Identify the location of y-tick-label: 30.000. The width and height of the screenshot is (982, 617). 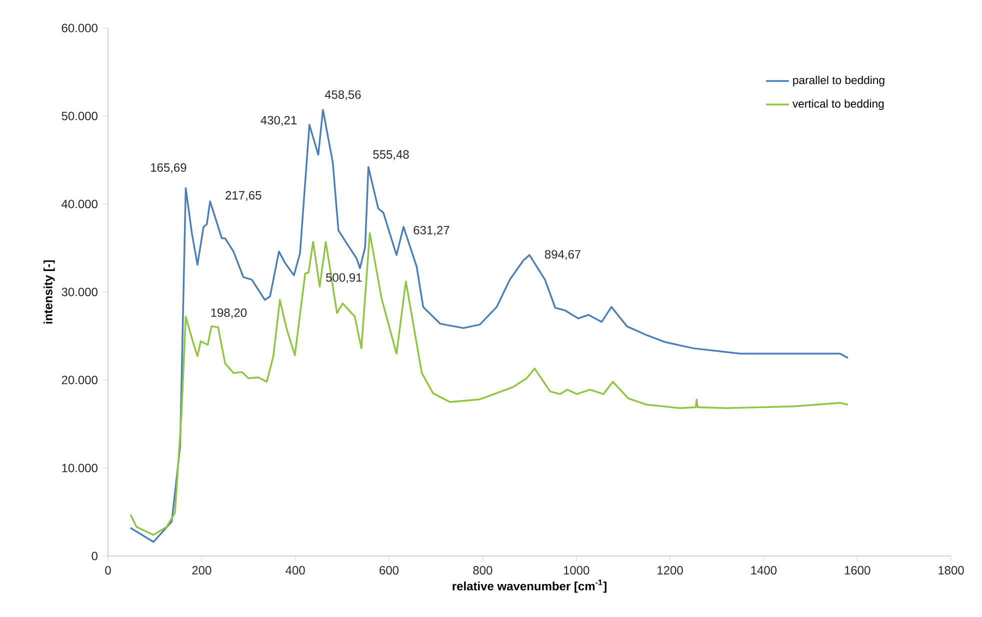
(80, 292).